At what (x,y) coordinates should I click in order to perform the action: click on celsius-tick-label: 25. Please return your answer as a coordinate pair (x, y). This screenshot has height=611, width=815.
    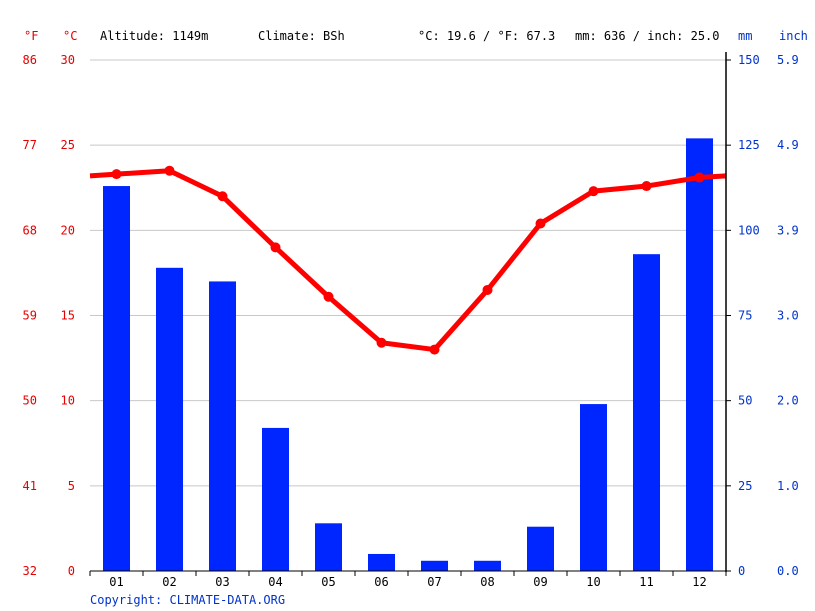
    Looking at the image, I should click on (68, 145).